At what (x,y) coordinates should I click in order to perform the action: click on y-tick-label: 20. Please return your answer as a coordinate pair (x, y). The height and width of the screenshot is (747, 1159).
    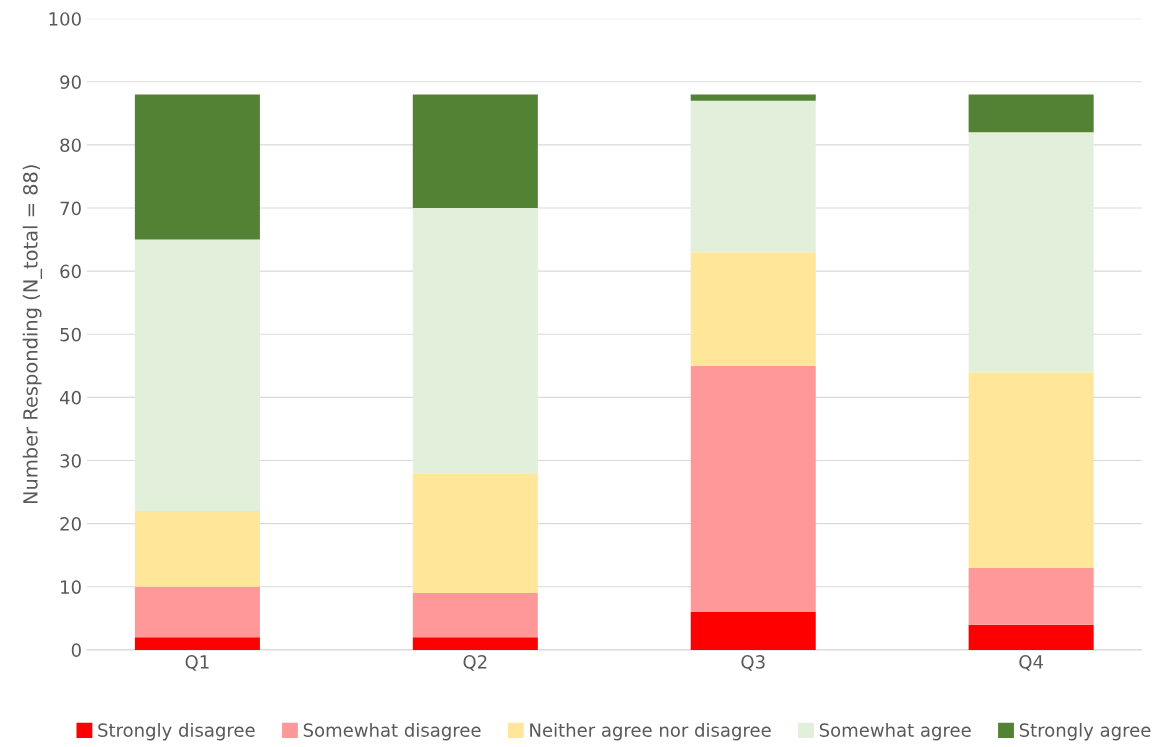
    Looking at the image, I should click on (70, 524).